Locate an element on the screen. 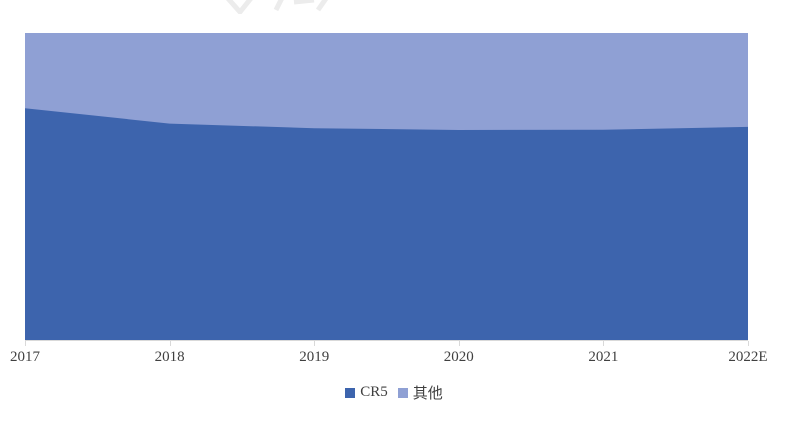  x-axis-labels: 2017 2018 2019 2020 2021 2022E is located at coordinates (394, 359).